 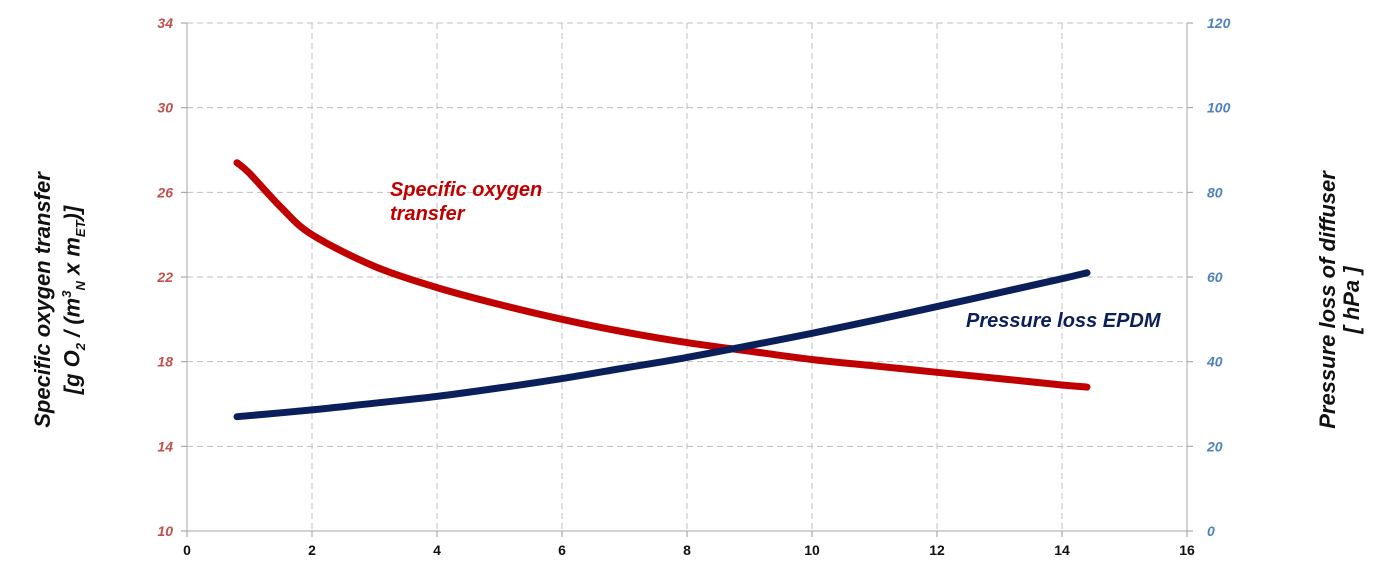 I want to click on y-left-label-line1: Specific oxygen transfer, so click(x=43, y=300).